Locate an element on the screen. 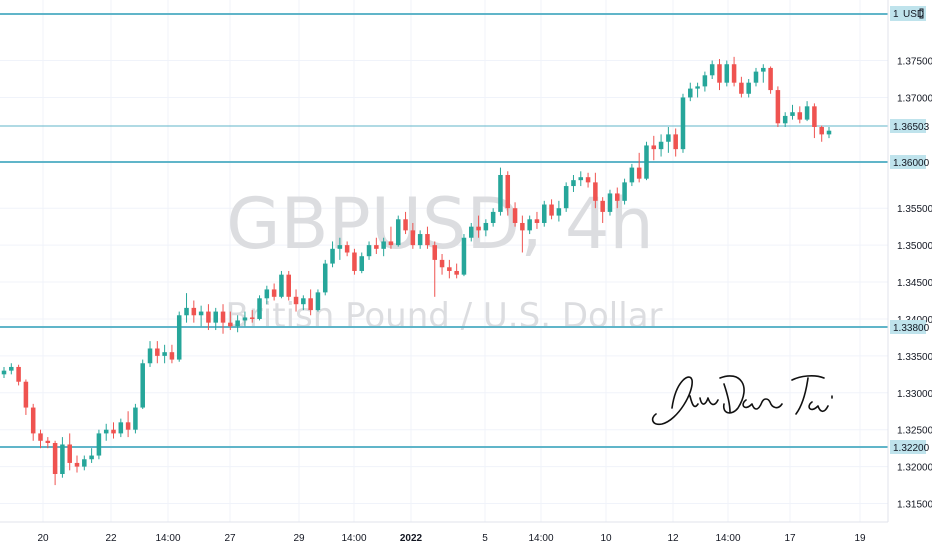 This screenshot has width=932, height=550. level-price-label: 1.32200 is located at coordinates (911, 448).